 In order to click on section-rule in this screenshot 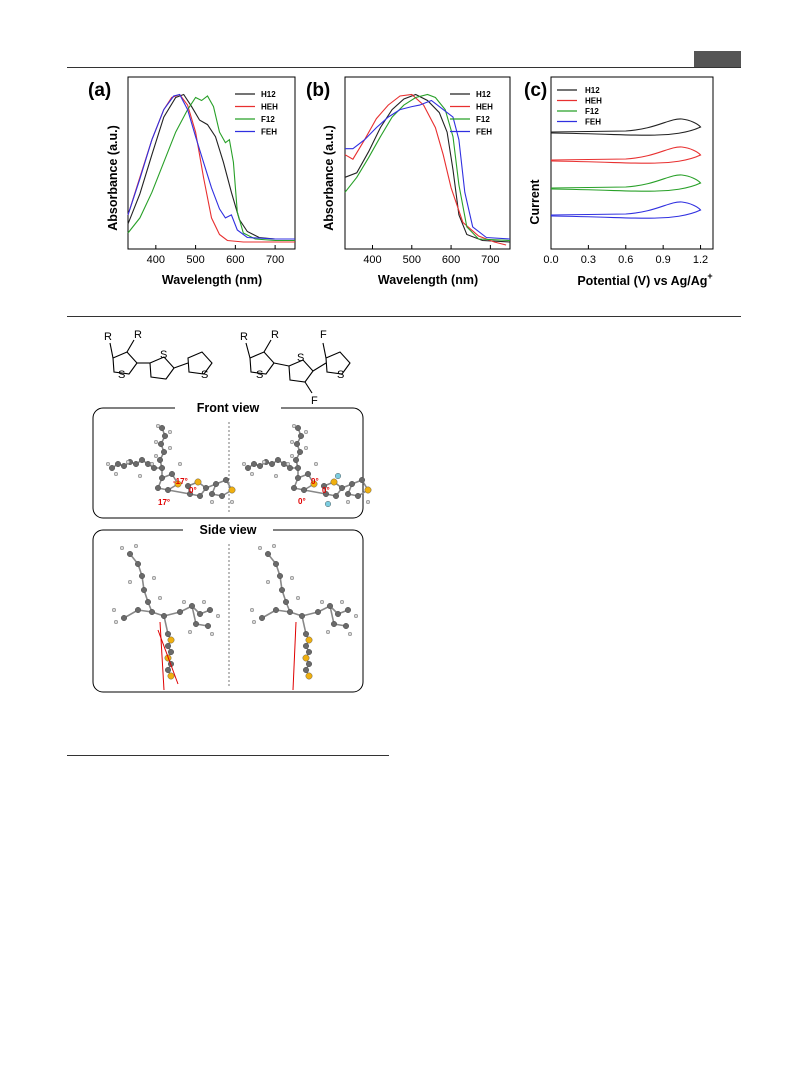, I will do `click(404, 316)`.